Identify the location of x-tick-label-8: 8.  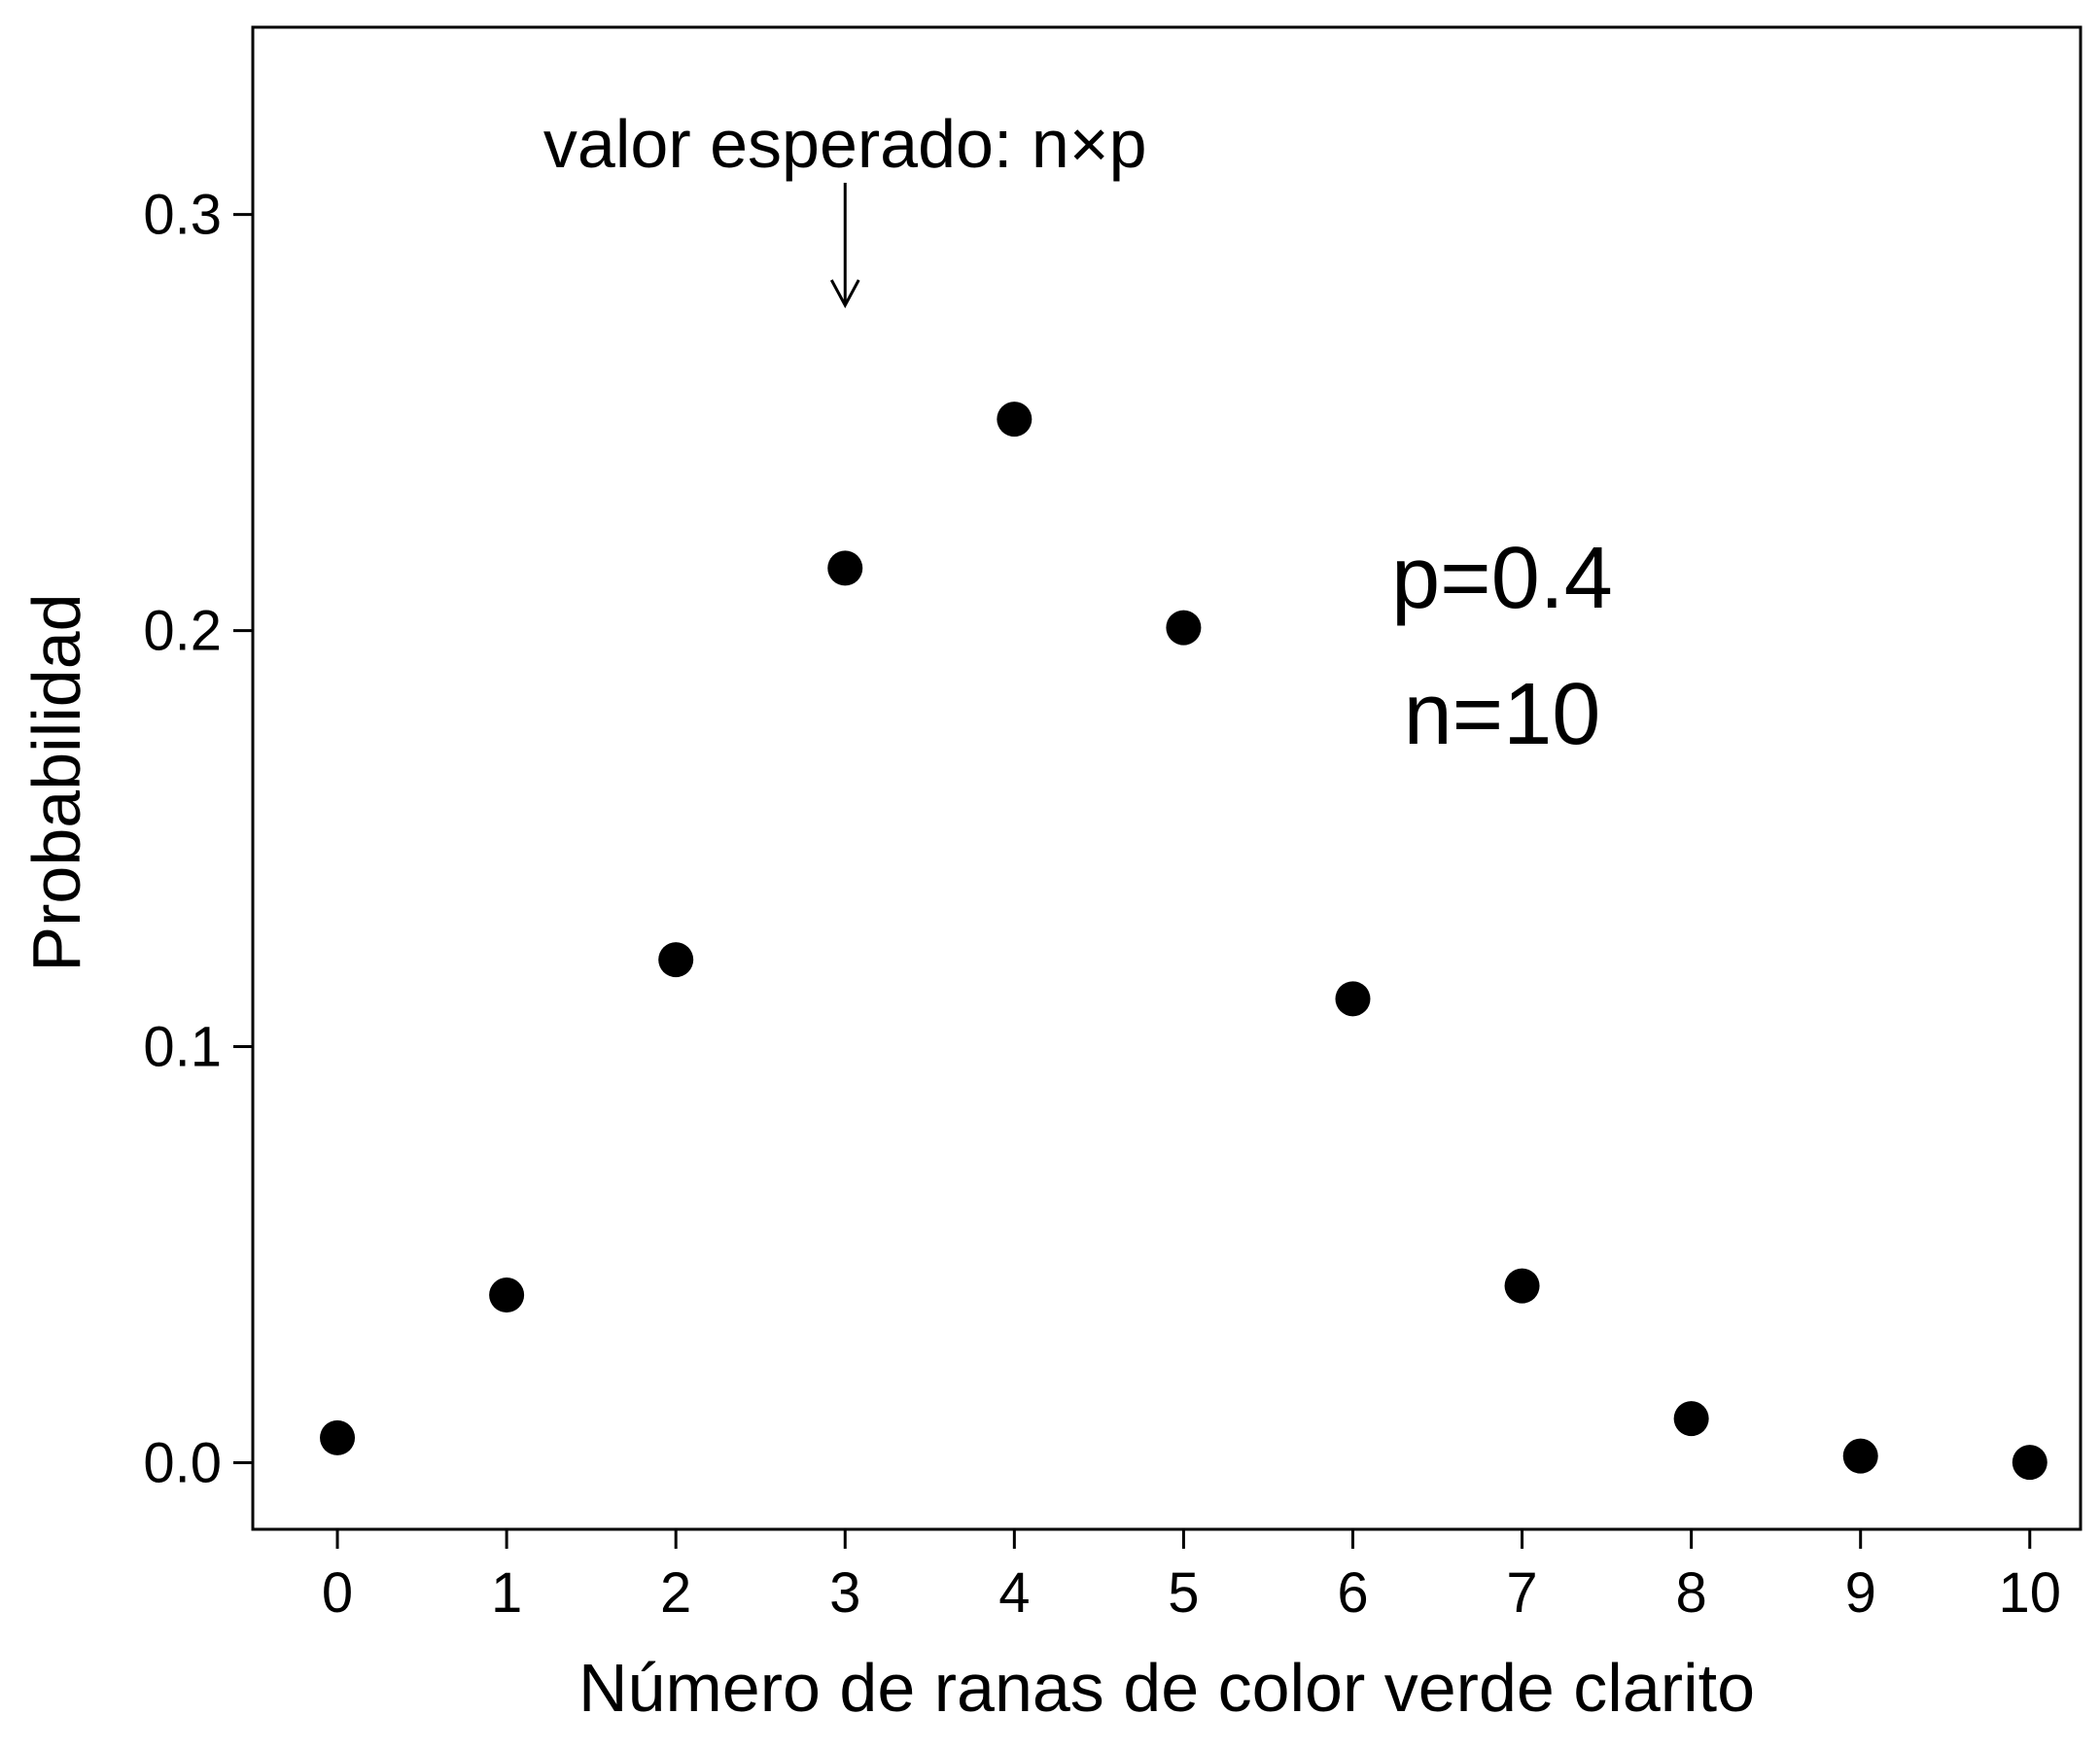
(1690, 1593).